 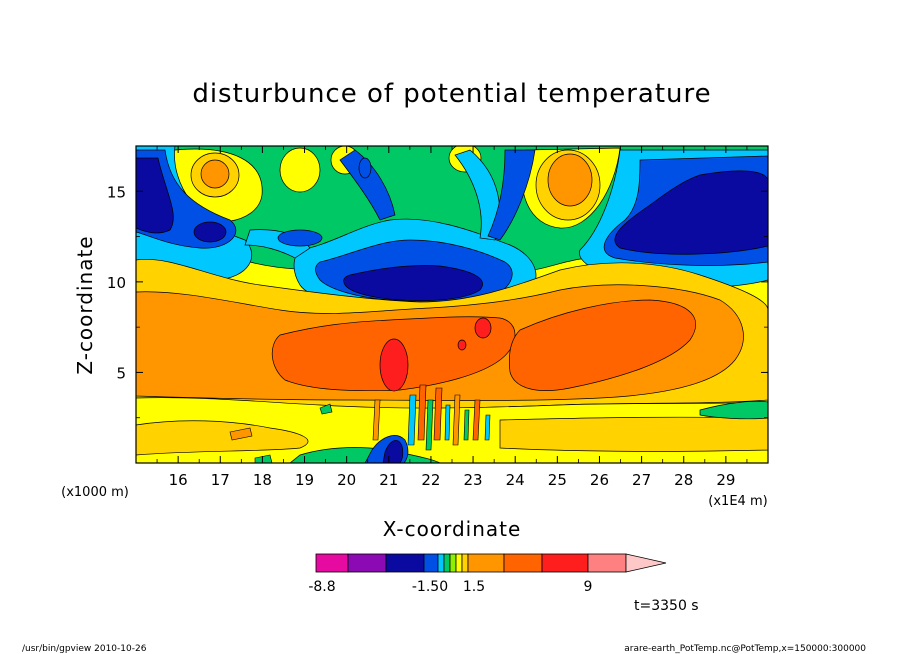 I want to click on y-tick-label: 5, so click(x=121, y=373).